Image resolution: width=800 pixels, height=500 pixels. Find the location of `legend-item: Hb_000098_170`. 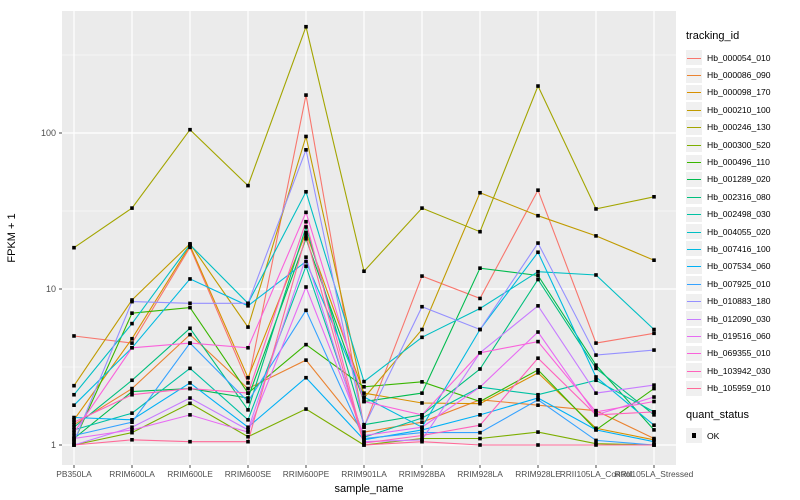

legend-item: Hb_000098_170 is located at coordinates (743, 92).